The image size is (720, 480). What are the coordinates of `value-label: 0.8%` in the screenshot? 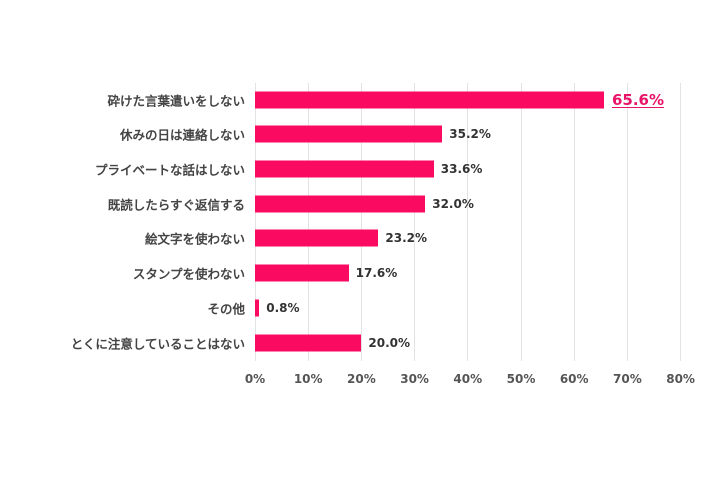 It's located at (283, 308).